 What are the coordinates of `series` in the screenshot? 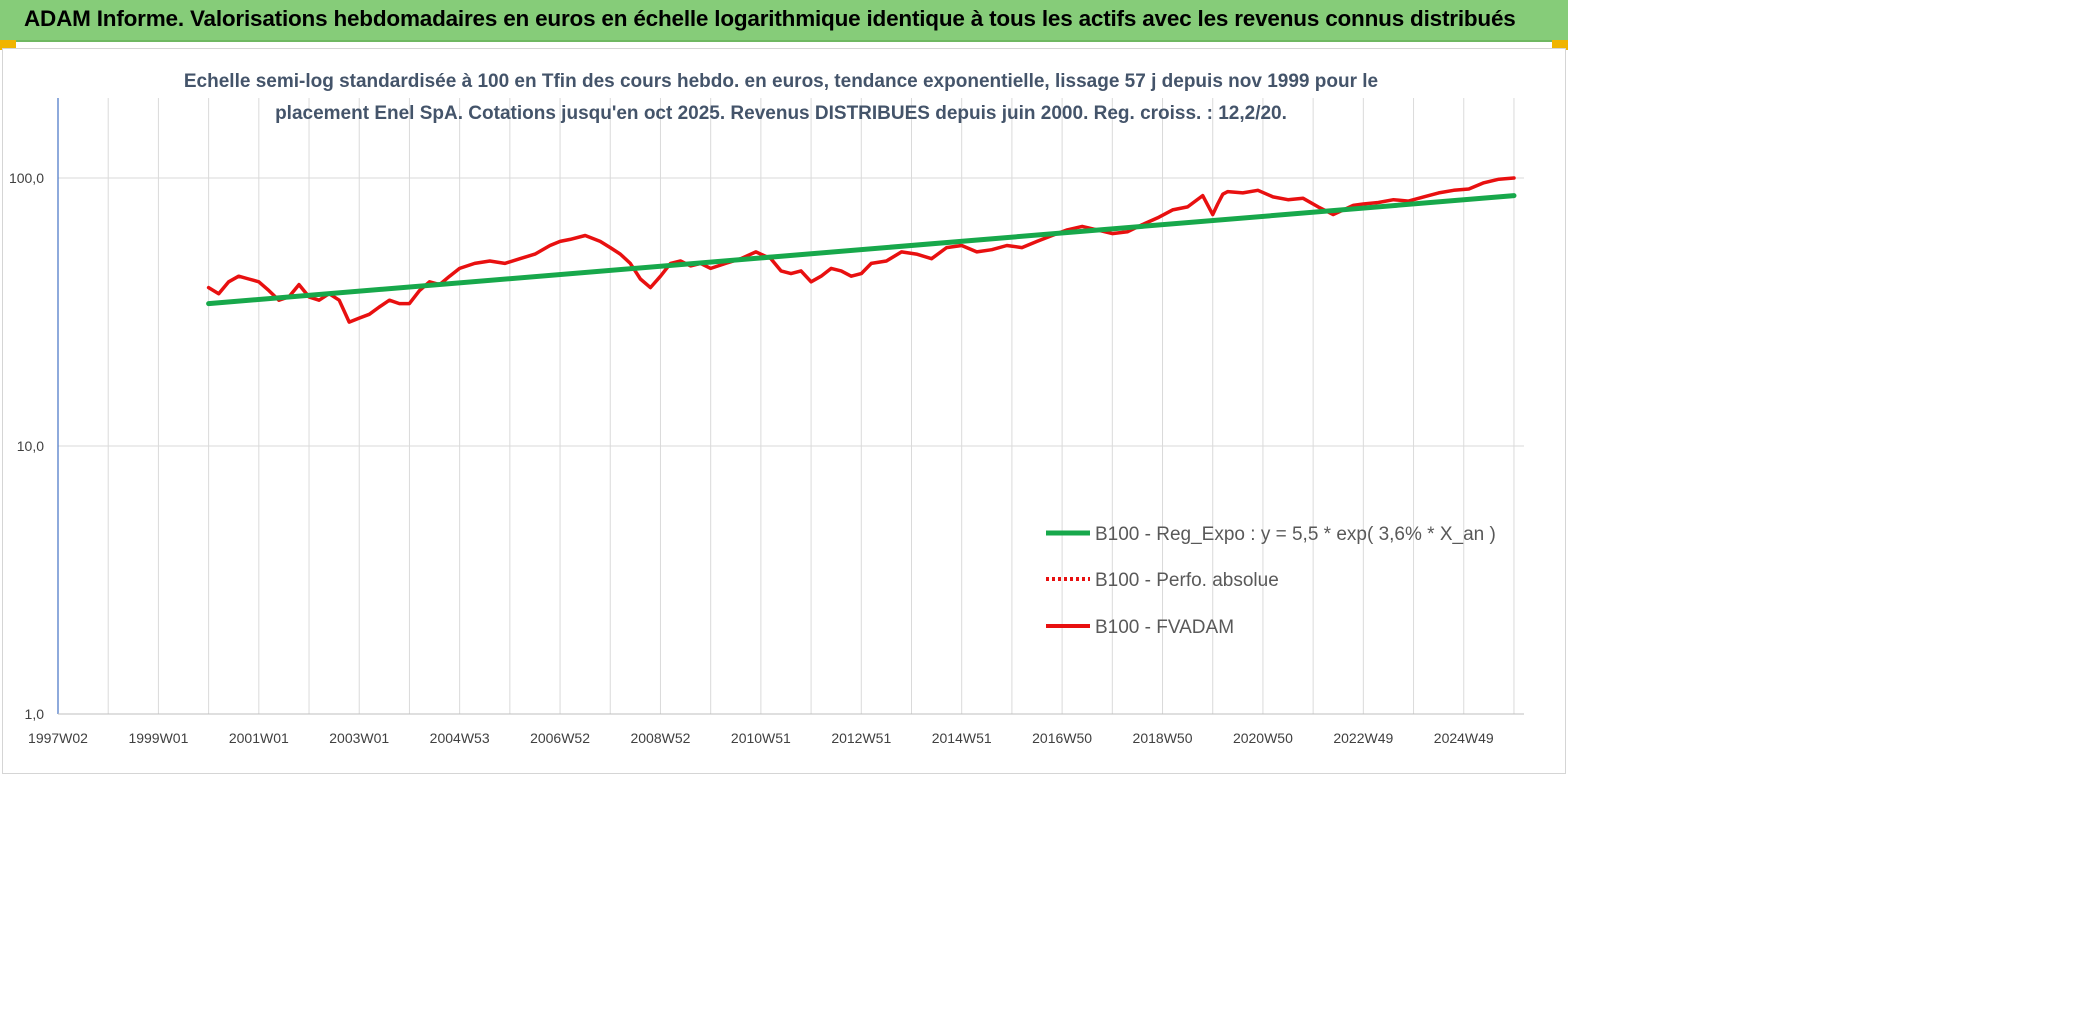 It's located at (861, 250).